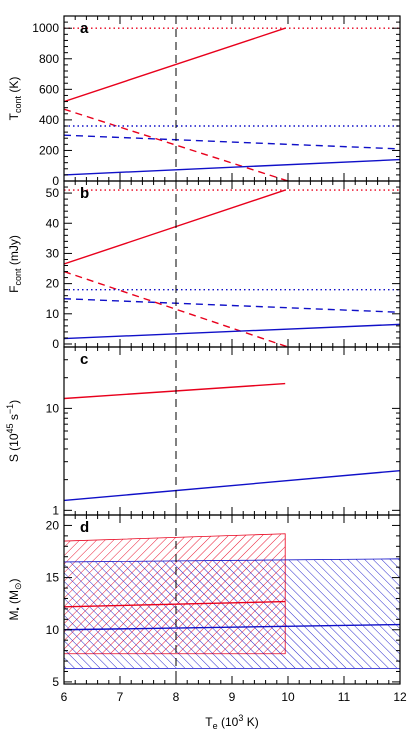  I want to click on y-tick-label: 15, so click(53, 578).